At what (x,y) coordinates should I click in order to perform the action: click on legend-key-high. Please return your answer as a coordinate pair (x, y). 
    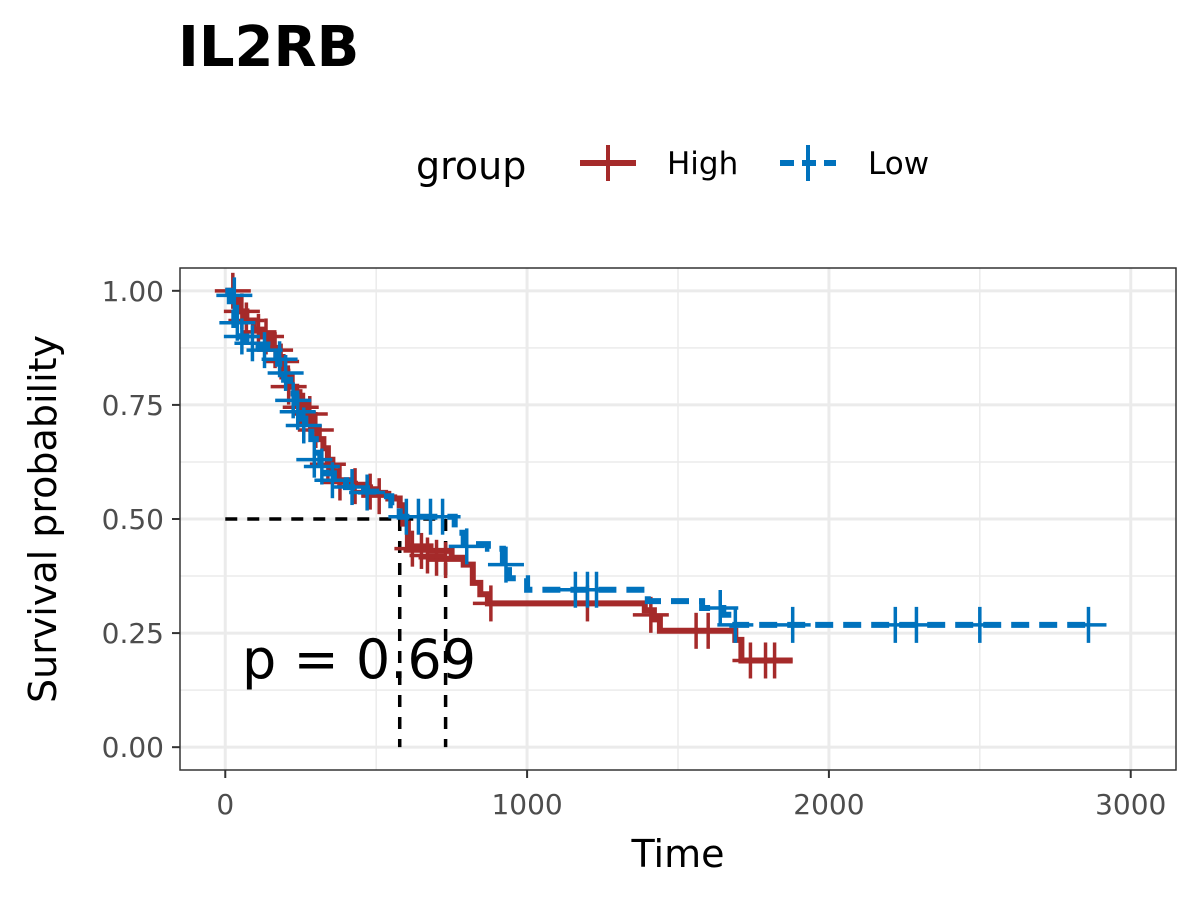
    Looking at the image, I should click on (608, 163).